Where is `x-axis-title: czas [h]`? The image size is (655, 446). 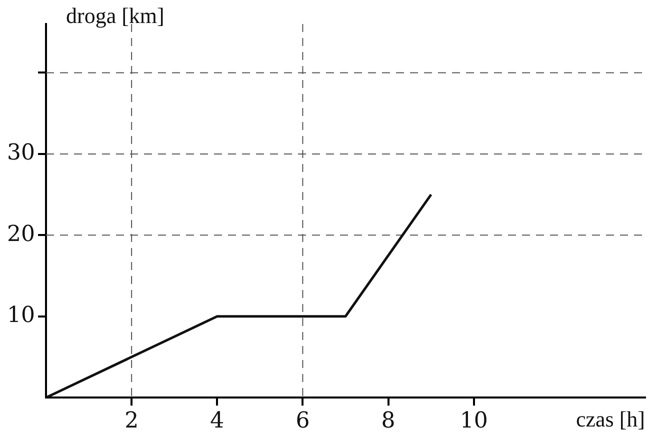
x-axis-title: czas [h] is located at coordinates (610, 419).